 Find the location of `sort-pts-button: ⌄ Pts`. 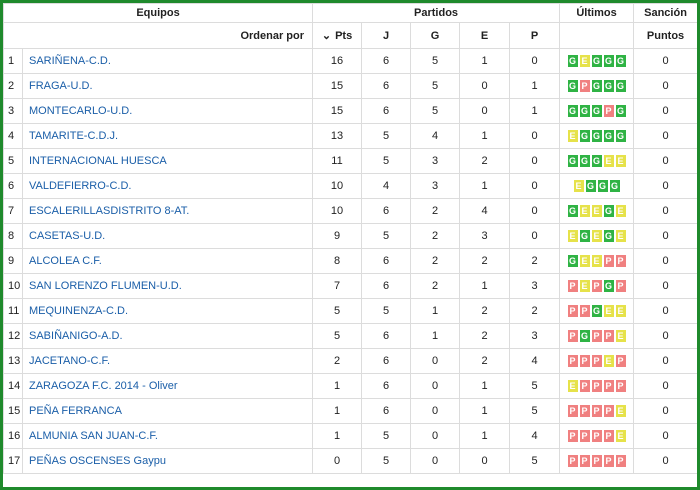

sort-pts-button: ⌄ Pts is located at coordinates (337, 35).